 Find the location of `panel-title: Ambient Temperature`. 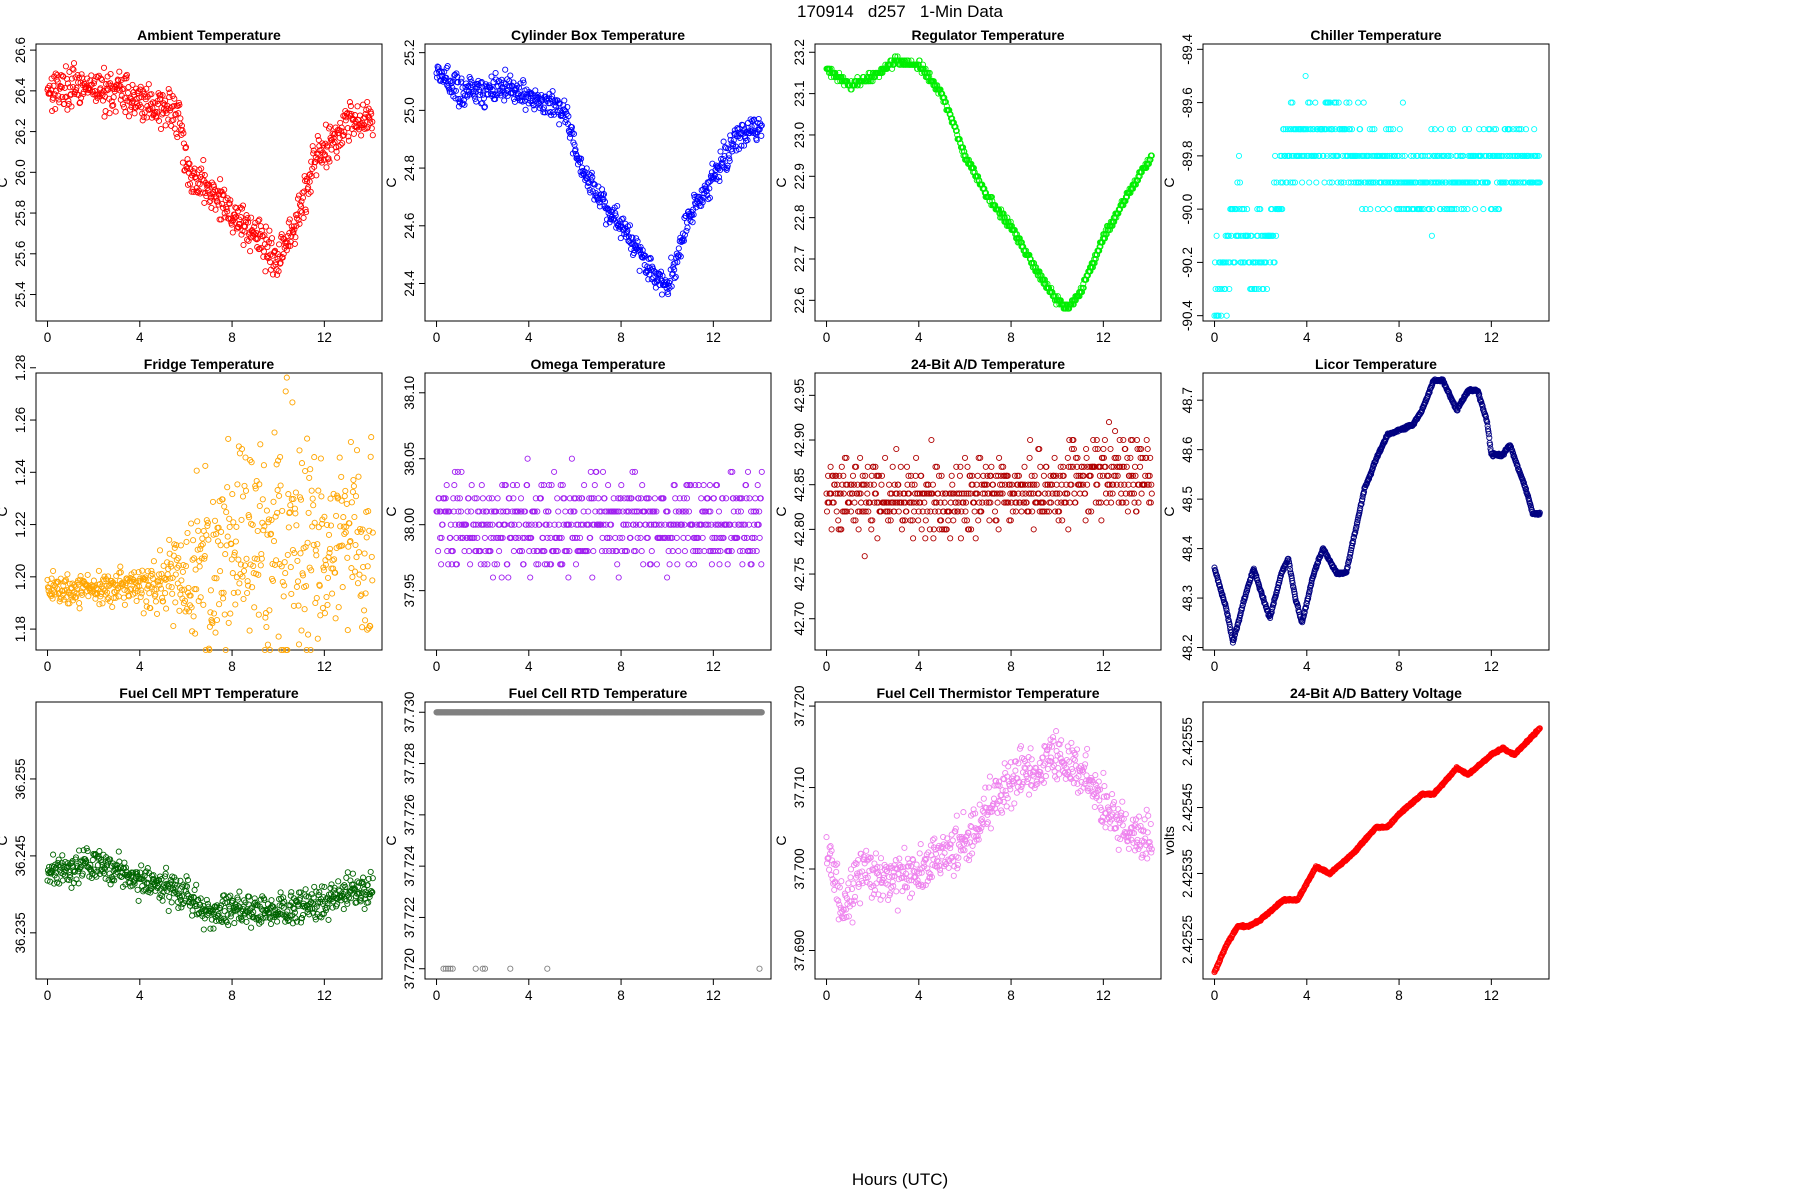

panel-title: Ambient Temperature is located at coordinates (209, 35).